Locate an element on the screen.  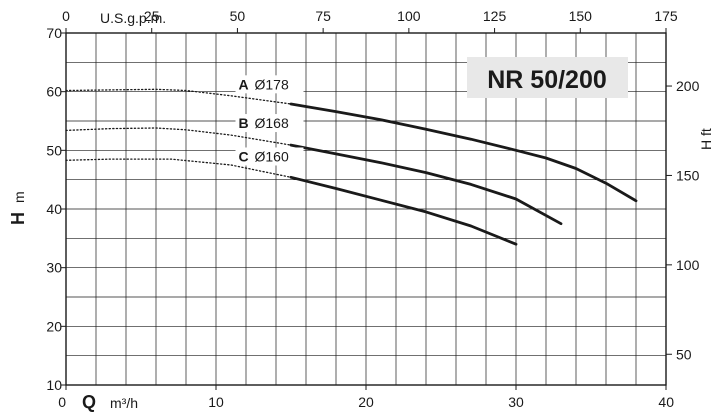
x-tick-label: 40 is located at coordinates (666, 402).